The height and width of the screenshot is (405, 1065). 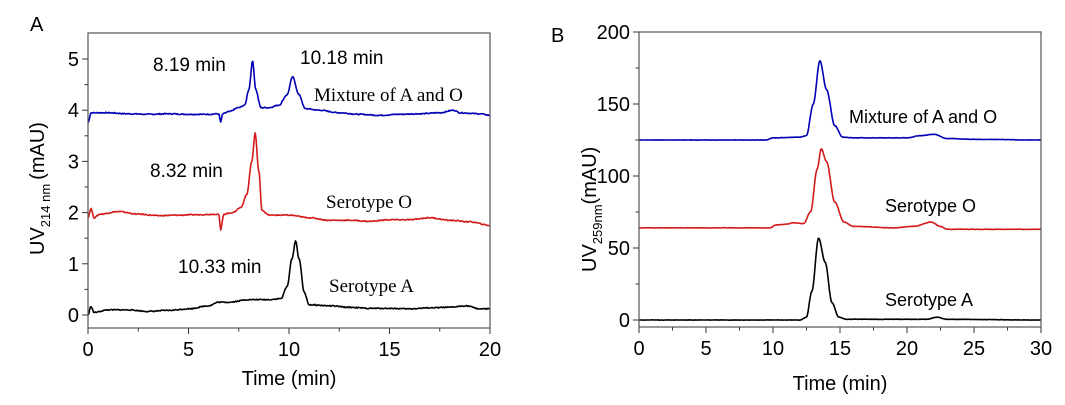 What do you see at coordinates (289, 379) in the screenshot?
I see `panel-a-xlabel: Time (min)` at bounding box center [289, 379].